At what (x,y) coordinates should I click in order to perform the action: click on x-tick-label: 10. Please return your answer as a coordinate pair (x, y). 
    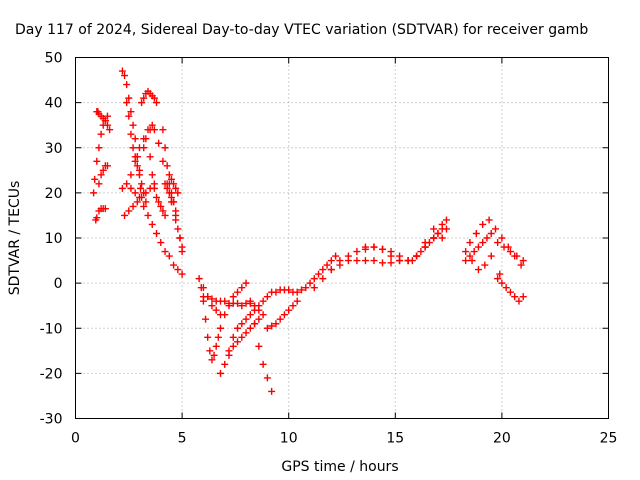
    Looking at the image, I should click on (289, 439).